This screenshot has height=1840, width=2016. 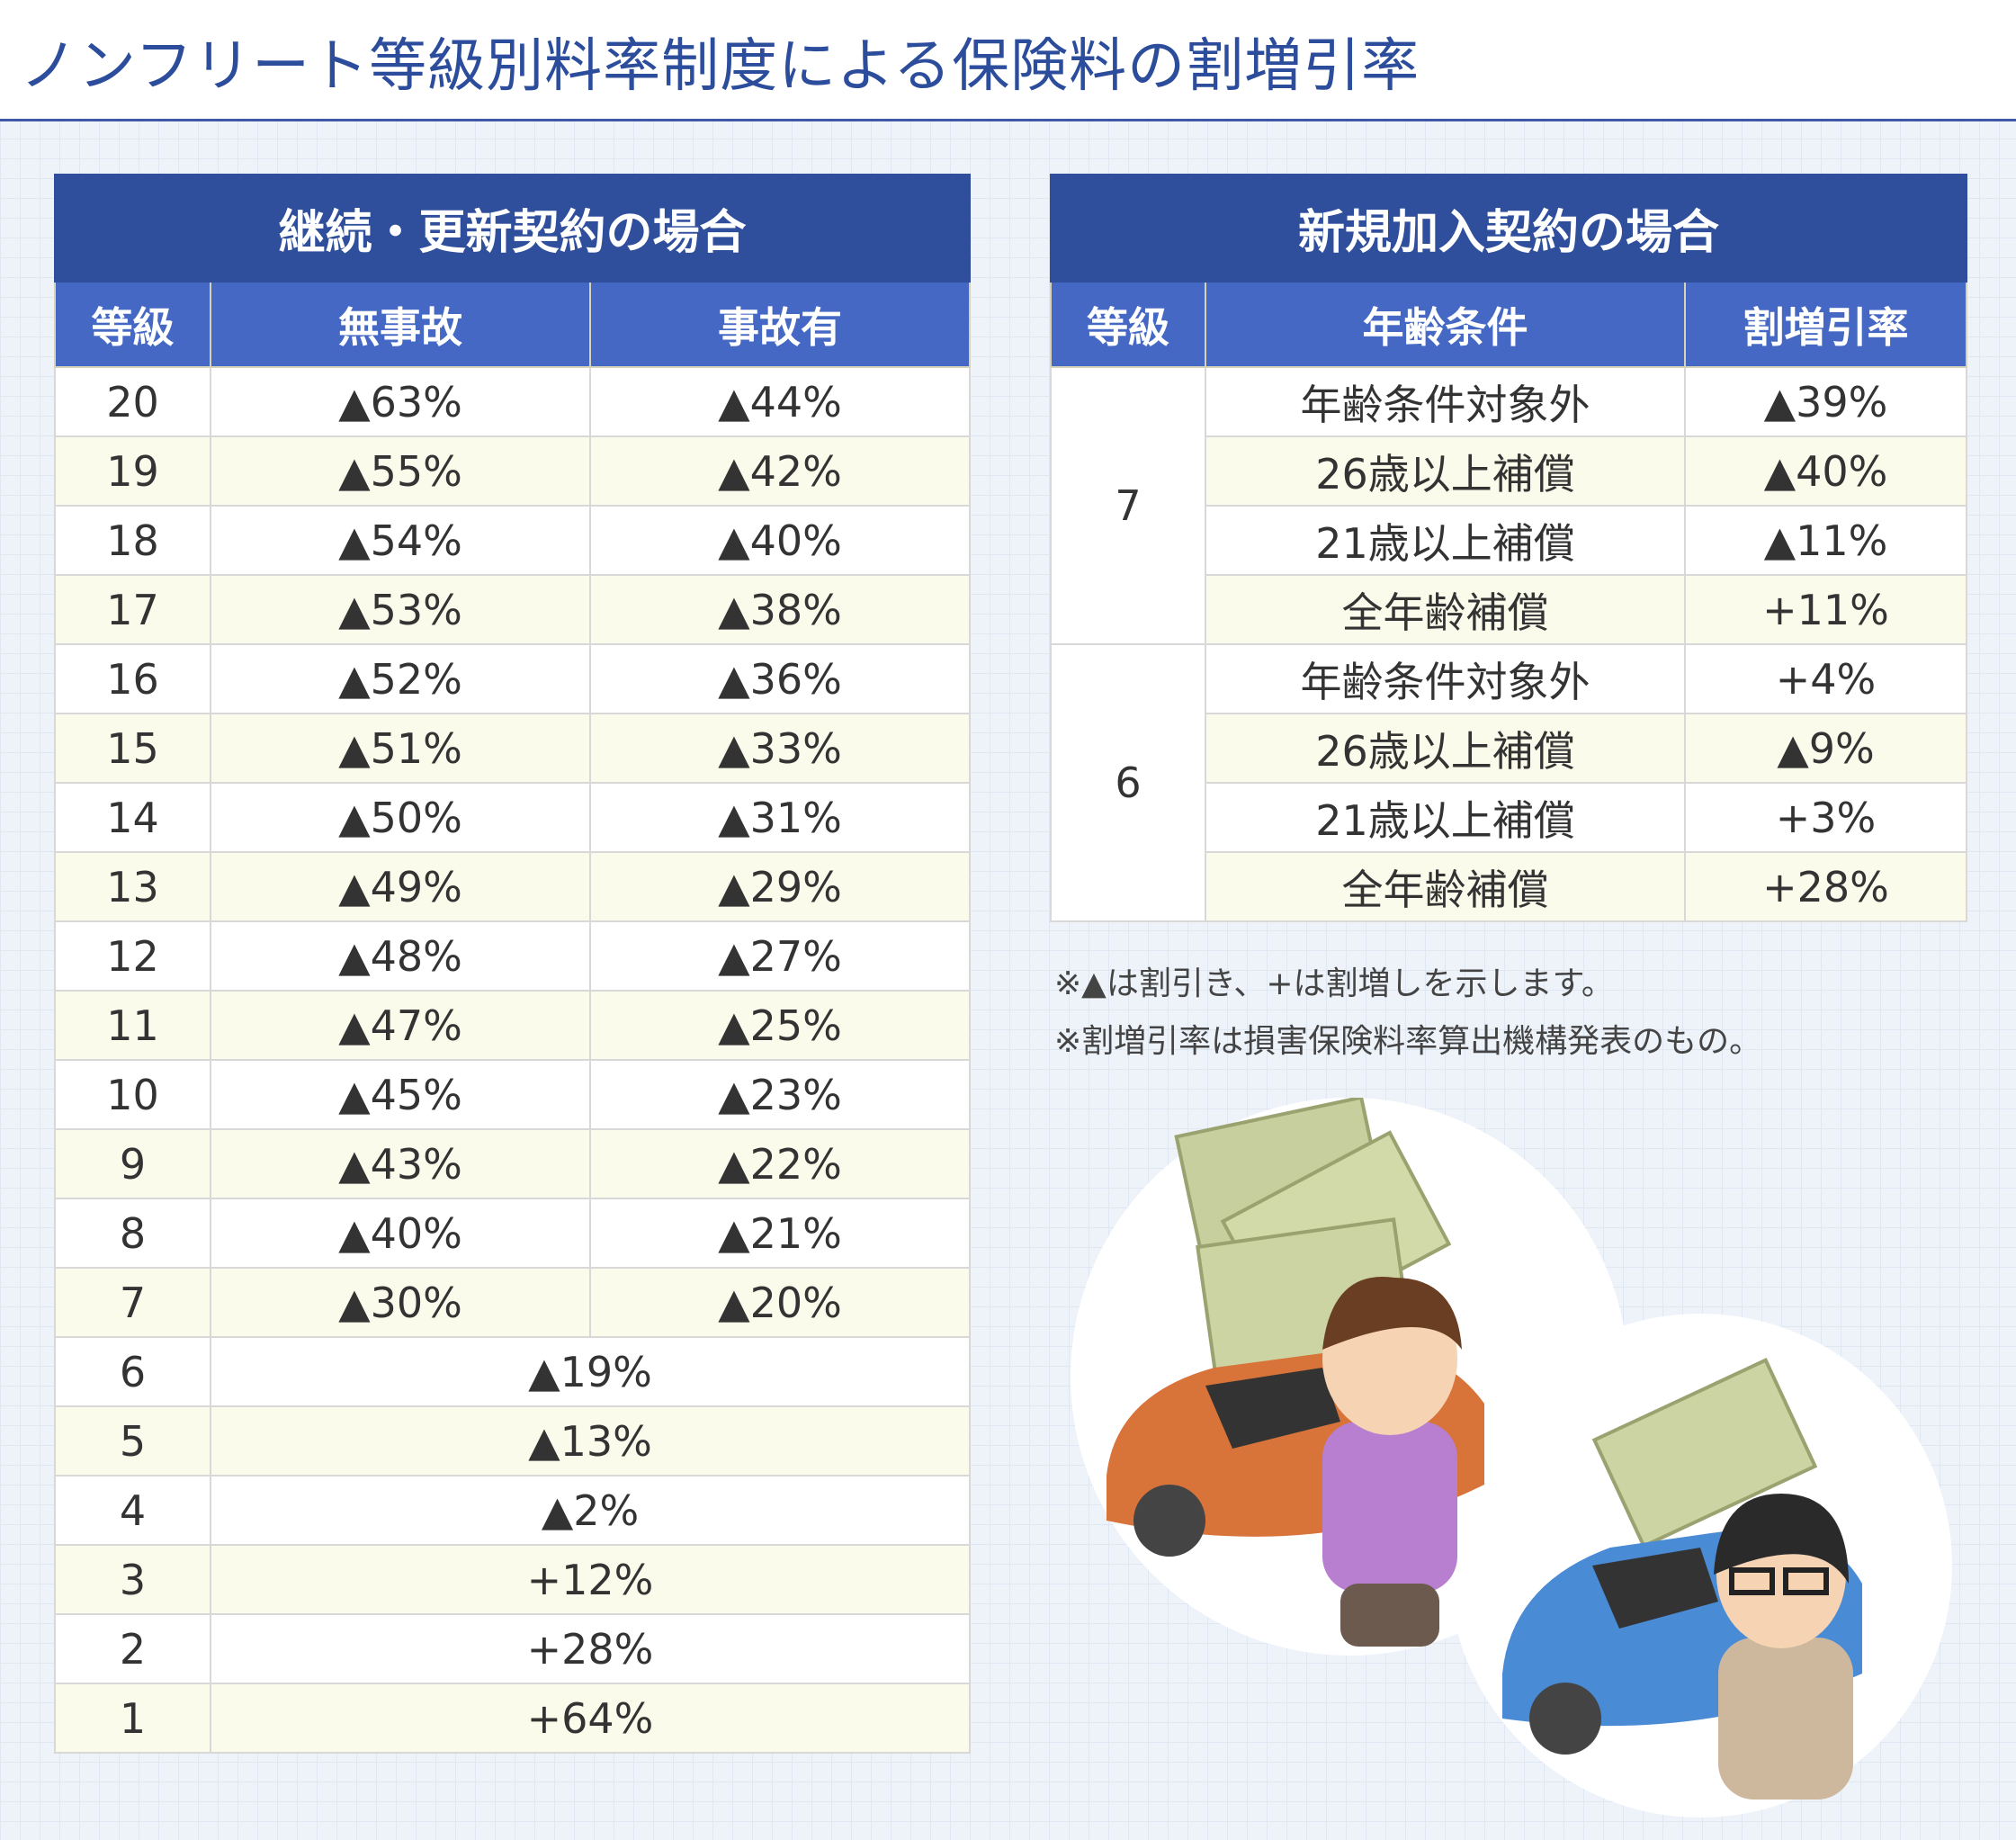 I want to click on note-source: ※割増引率は損害保険料率算出機構発表のもの。, so click(x=1408, y=1041).